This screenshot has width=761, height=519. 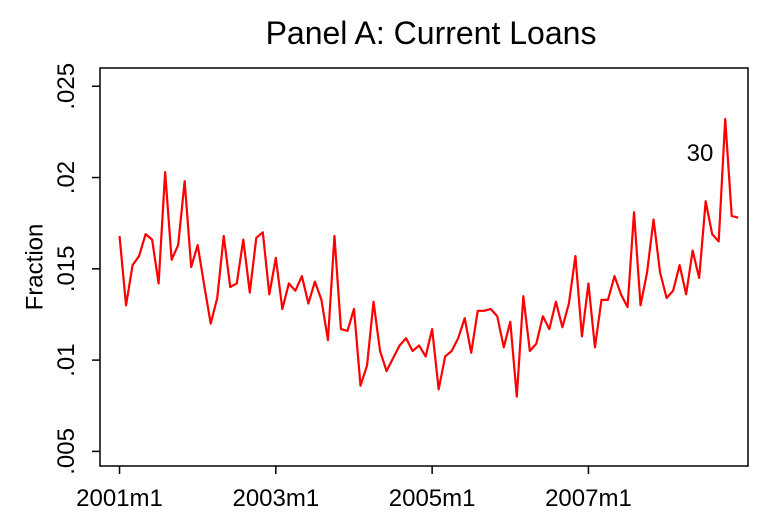 What do you see at coordinates (66, 451) in the screenshot?
I see `y-tick-label: .005` at bounding box center [66, 451].